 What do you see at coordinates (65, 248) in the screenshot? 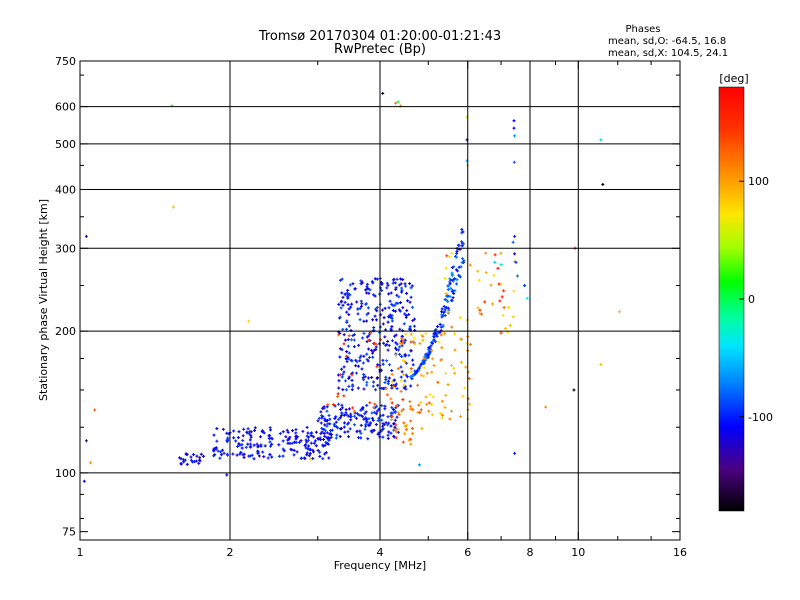
I see `y-tick-label: 300` at bounding box center [65, 248].